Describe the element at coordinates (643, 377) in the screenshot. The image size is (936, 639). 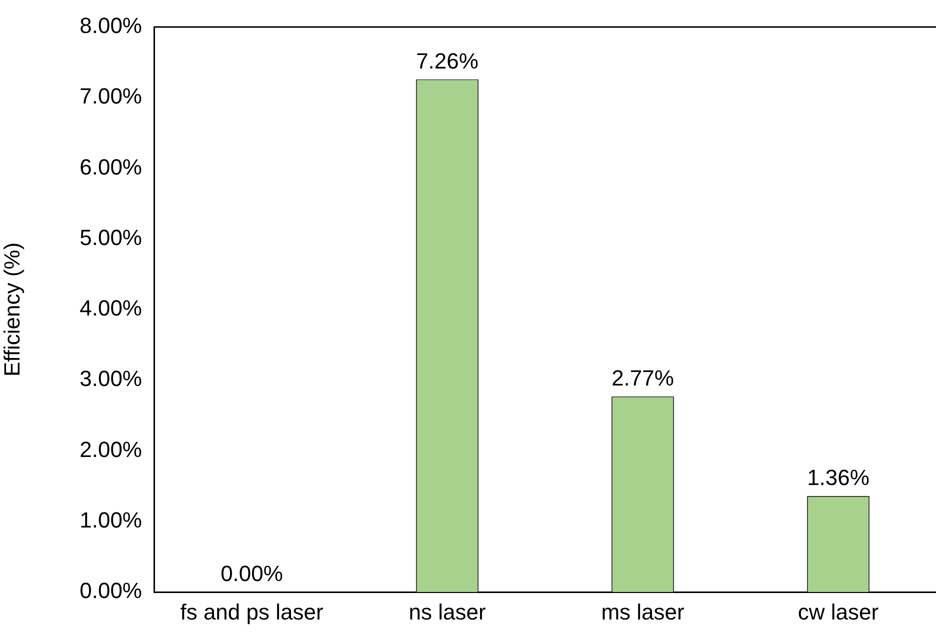
I see `data-label: 2.77%` at that location.